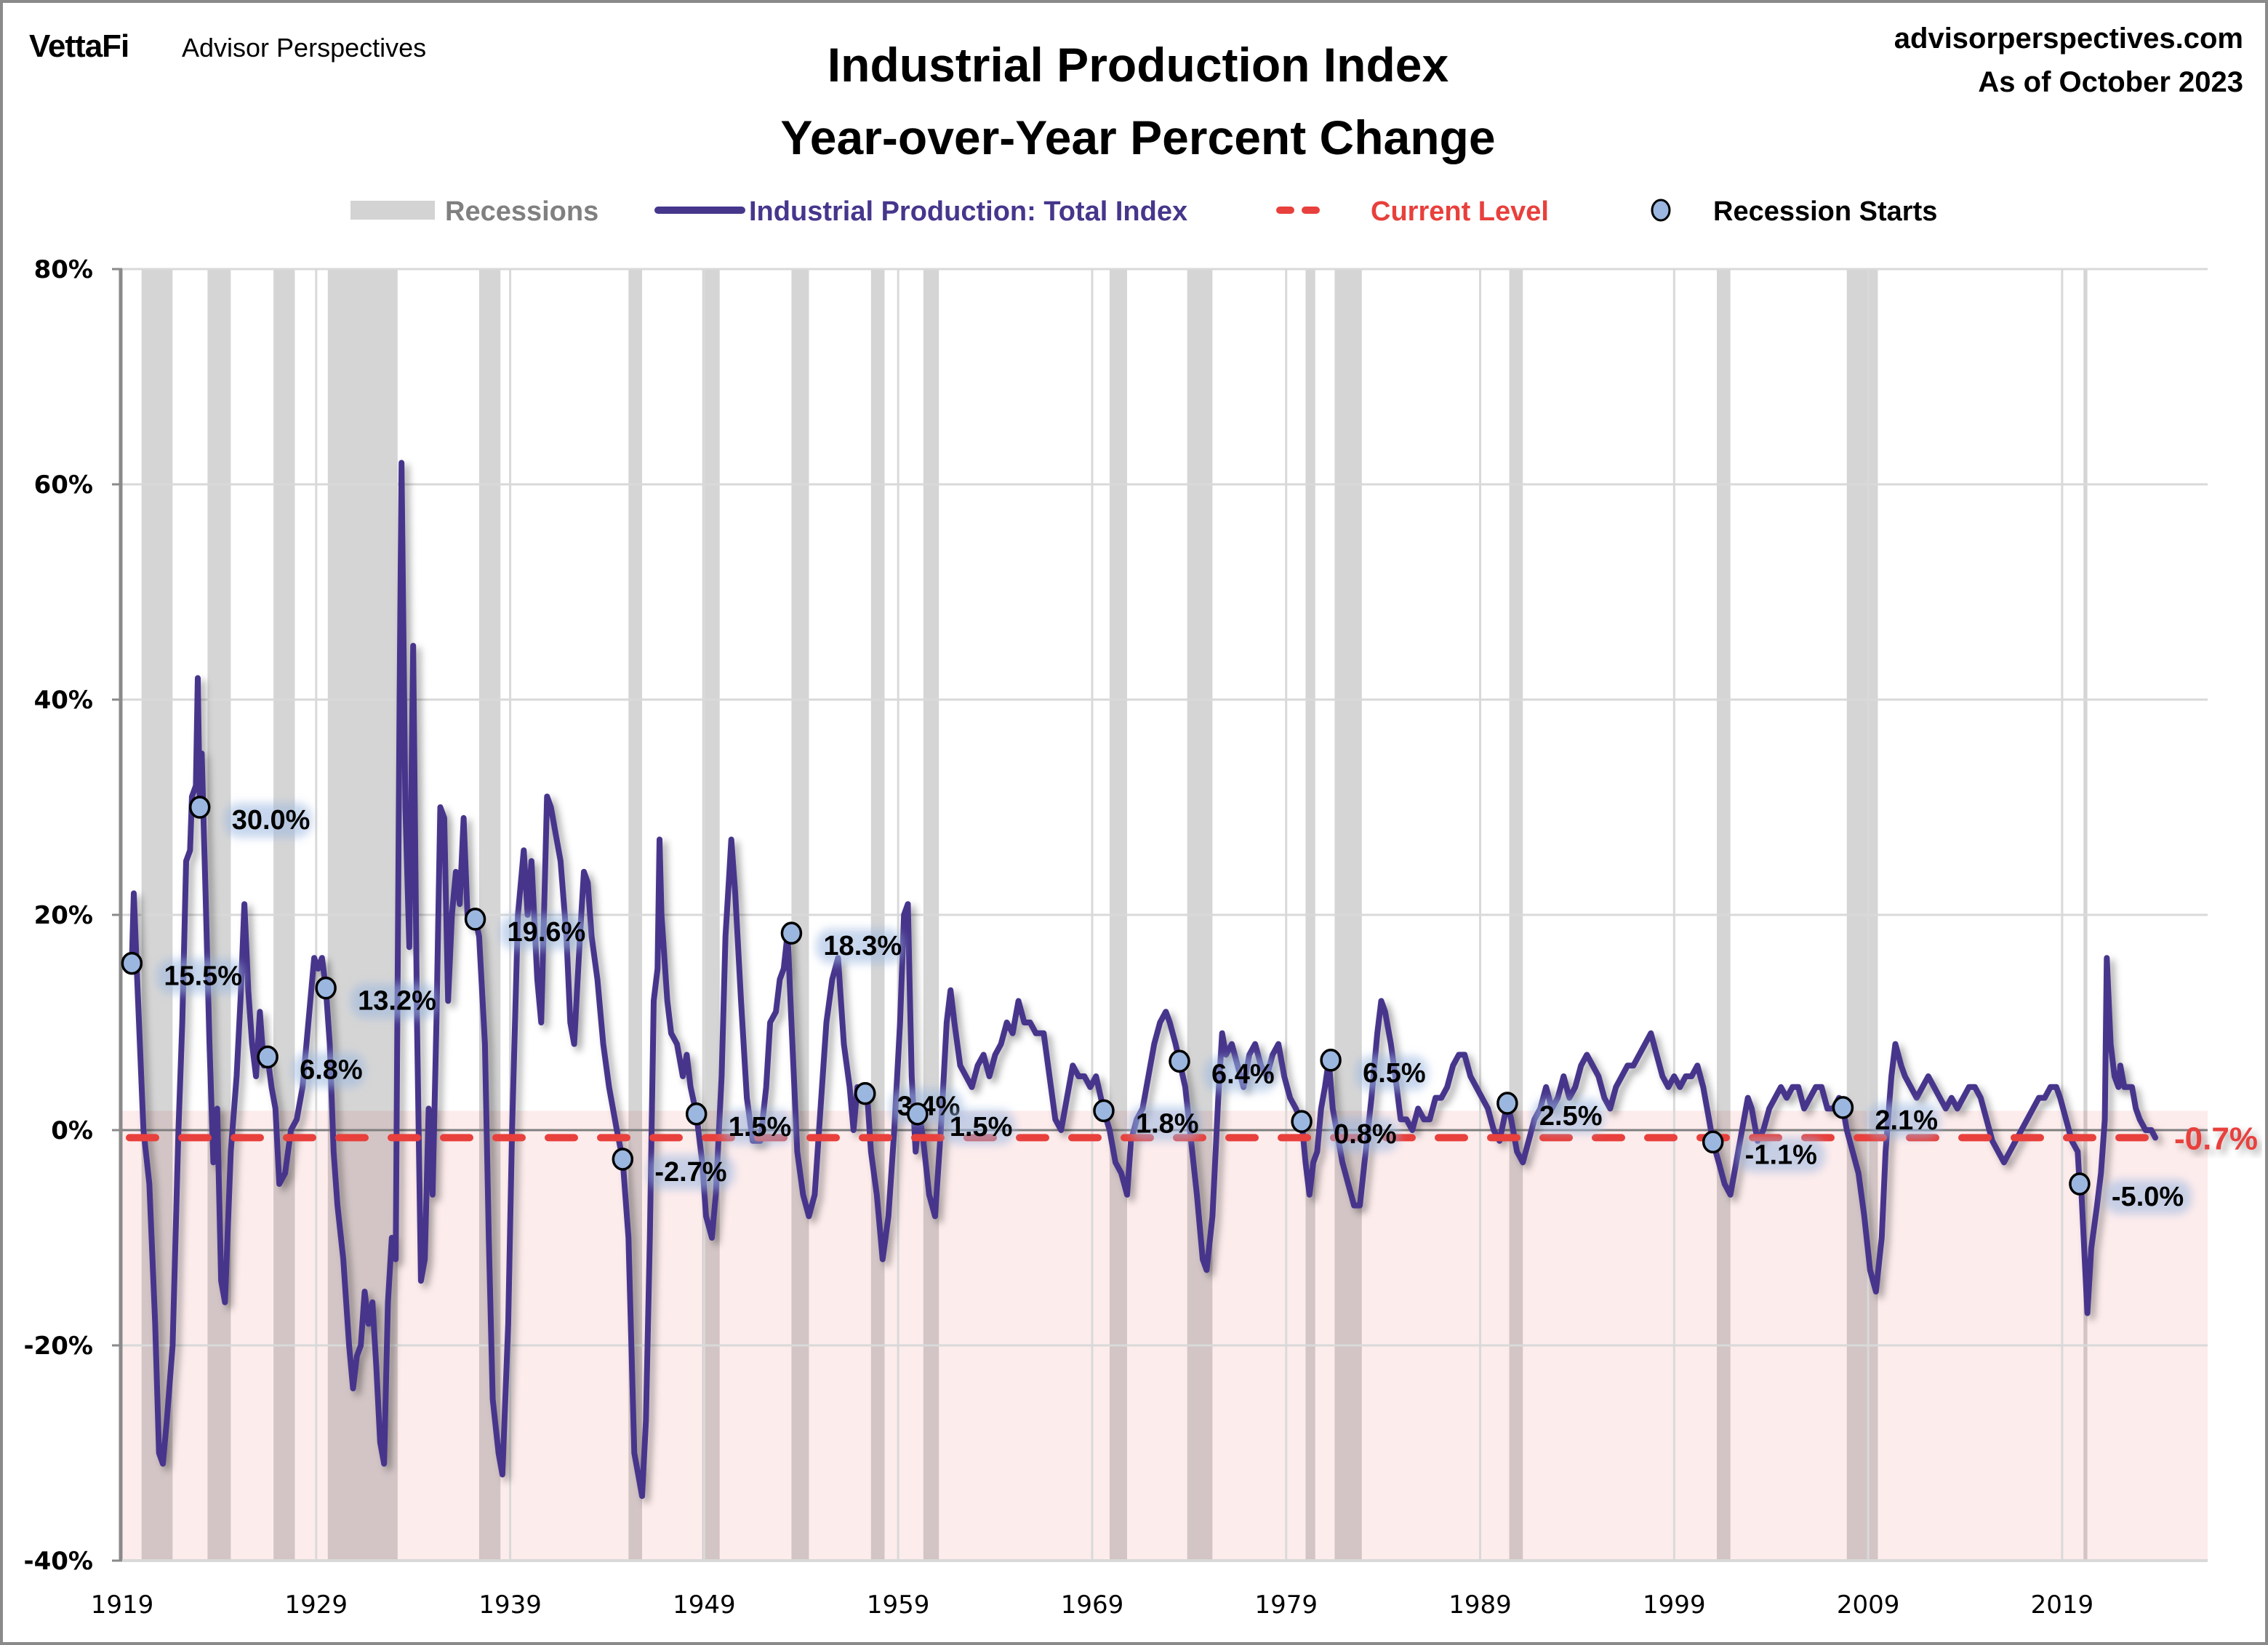  I want to click on recession-start-label: -5.0%, so click(2148, 1197).